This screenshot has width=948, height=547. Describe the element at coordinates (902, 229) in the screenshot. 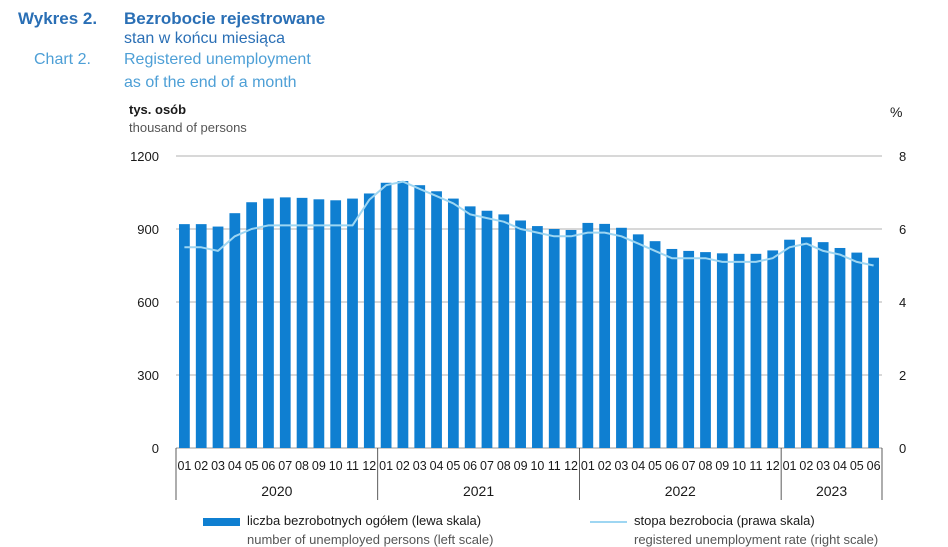

I see `y-right-tick-label: 6` at that location.